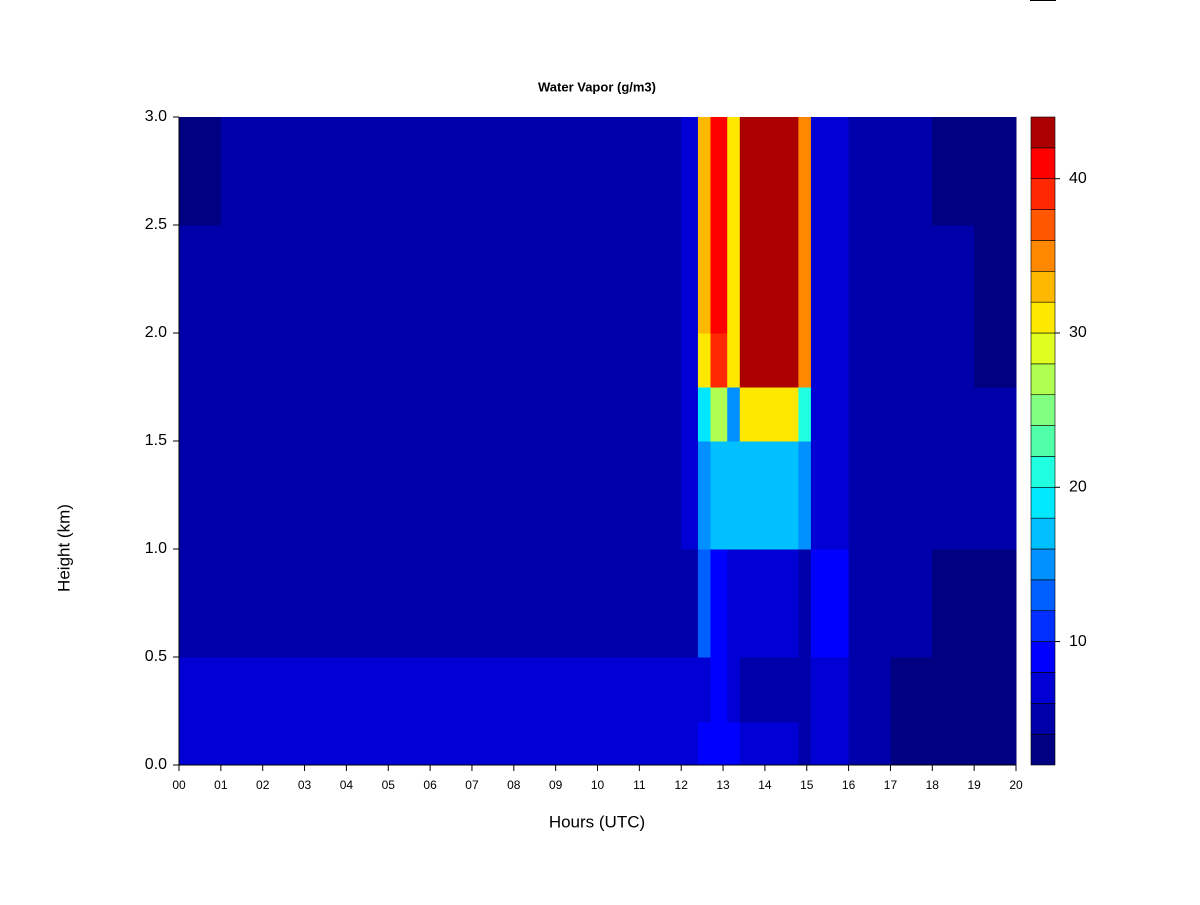 Image resolution: width=1200 pixels, height=905 pixels. I want to click on x-axis-label: Hours (UTC), so click(597, 821).